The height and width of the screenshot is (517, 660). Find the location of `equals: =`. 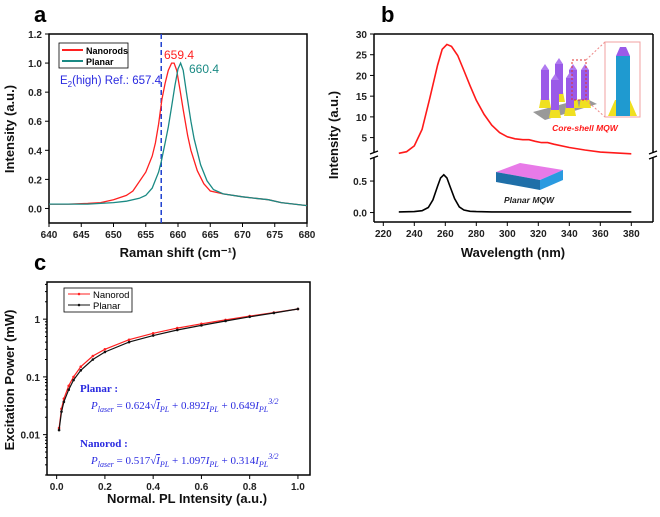

equals: = is located at coordinates (120, 461).